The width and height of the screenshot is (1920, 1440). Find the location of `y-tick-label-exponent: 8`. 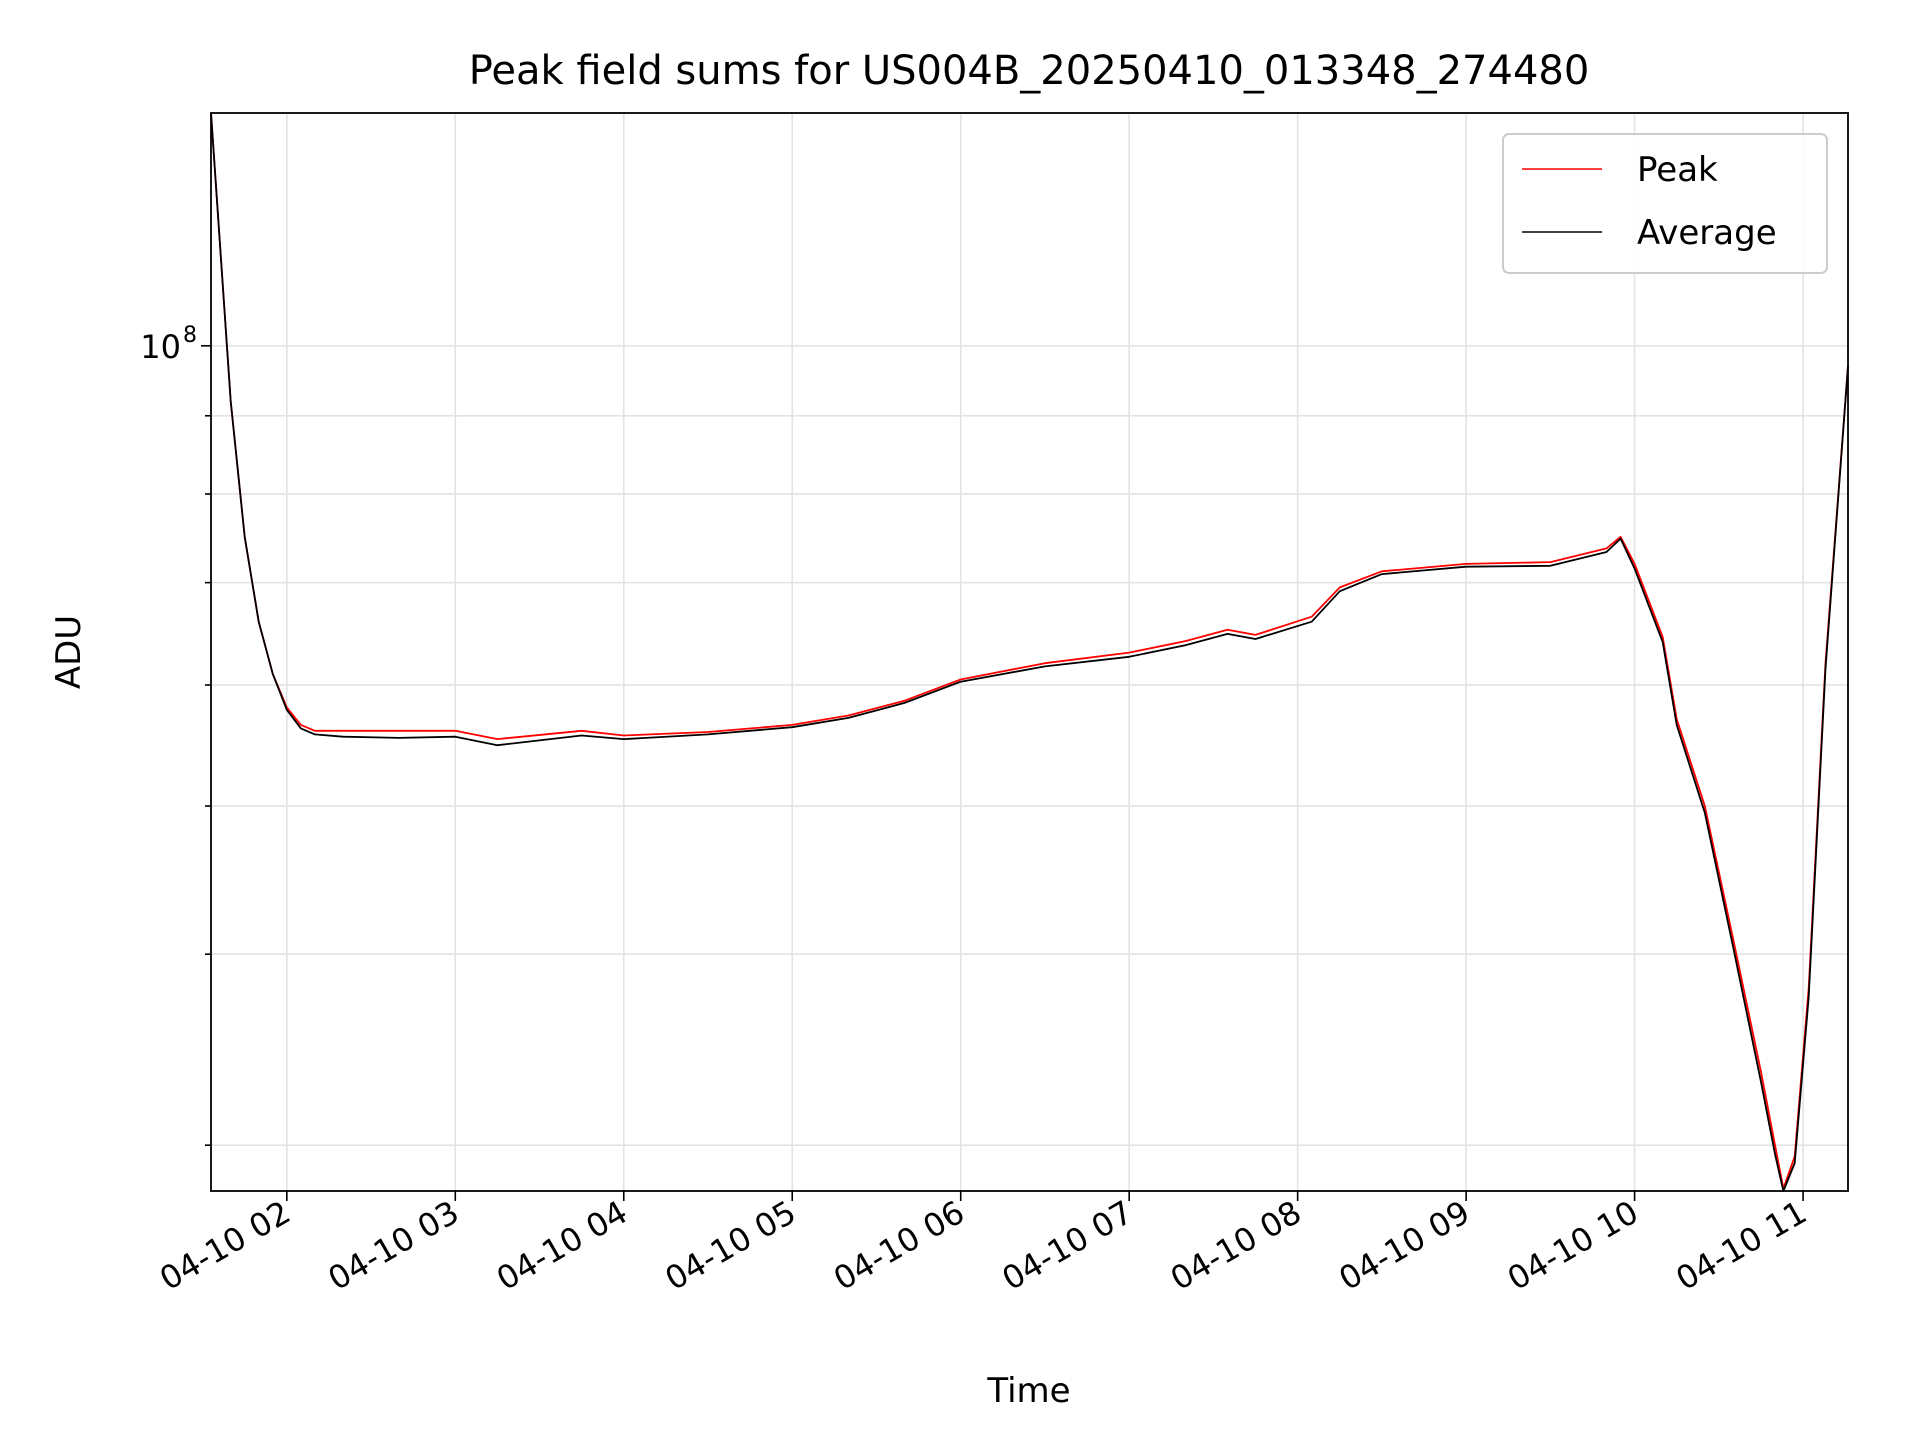

y-tick-label-exponent: 8 is located at coordinates (190, 335).